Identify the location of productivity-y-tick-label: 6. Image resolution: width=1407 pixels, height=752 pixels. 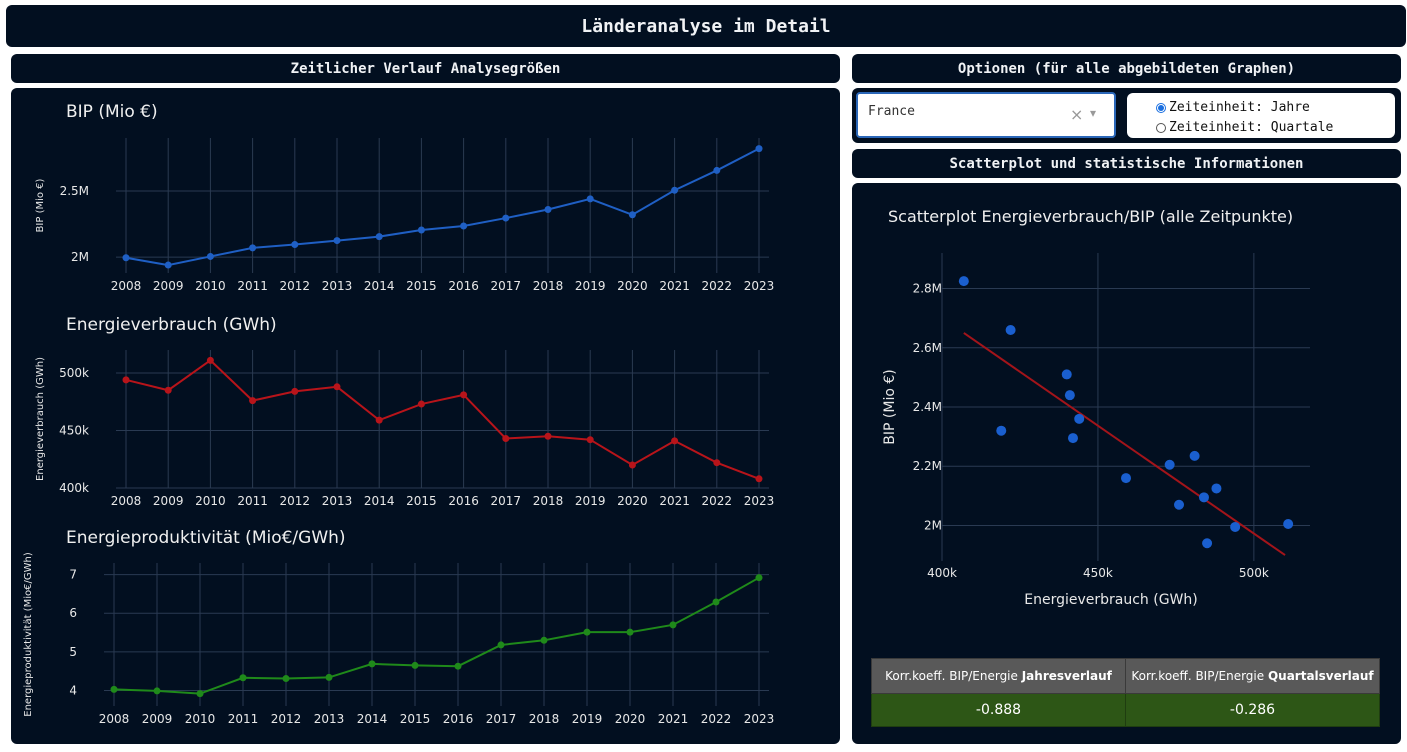
(73, 613).